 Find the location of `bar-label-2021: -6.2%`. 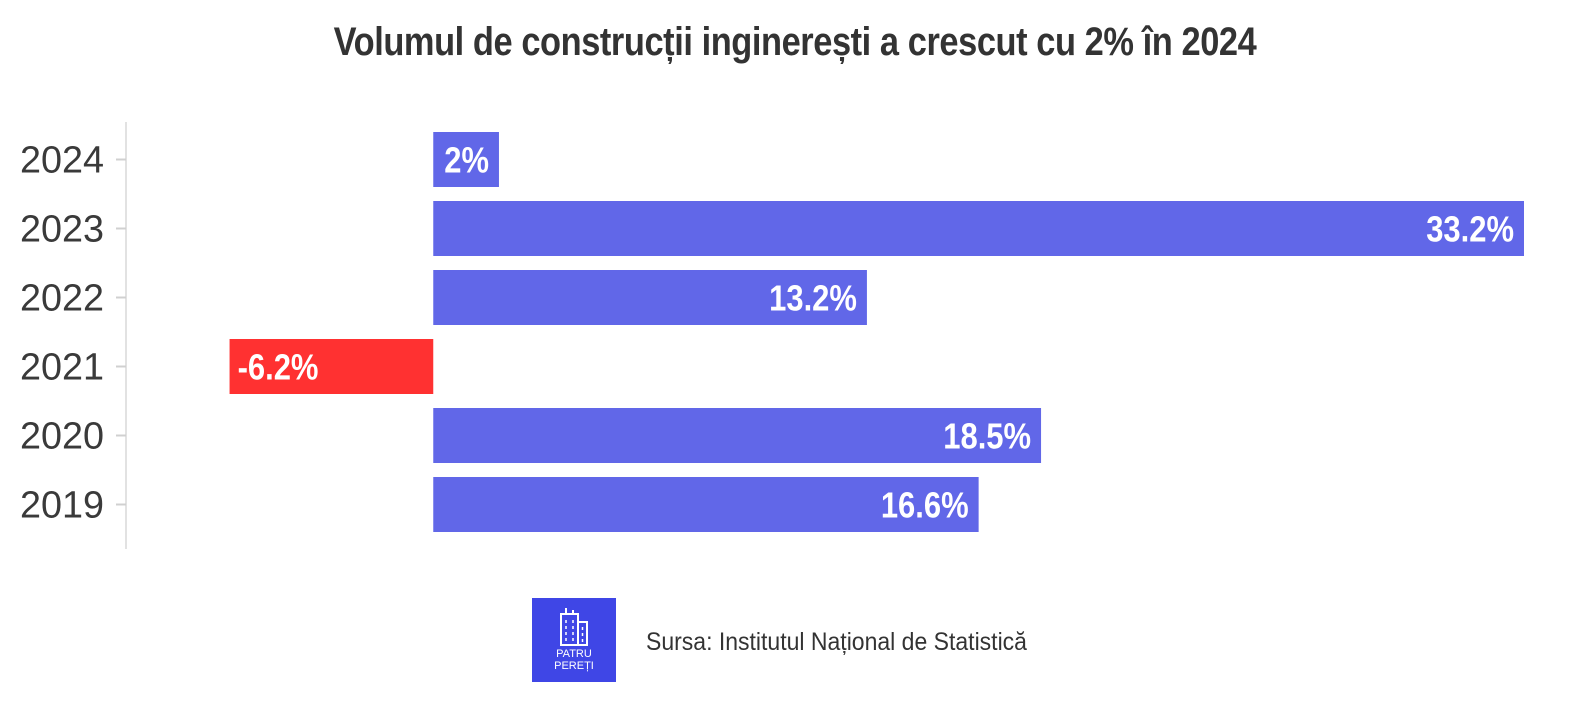

bar-label-2021: -6.2% is located at coordinates (278, 367).